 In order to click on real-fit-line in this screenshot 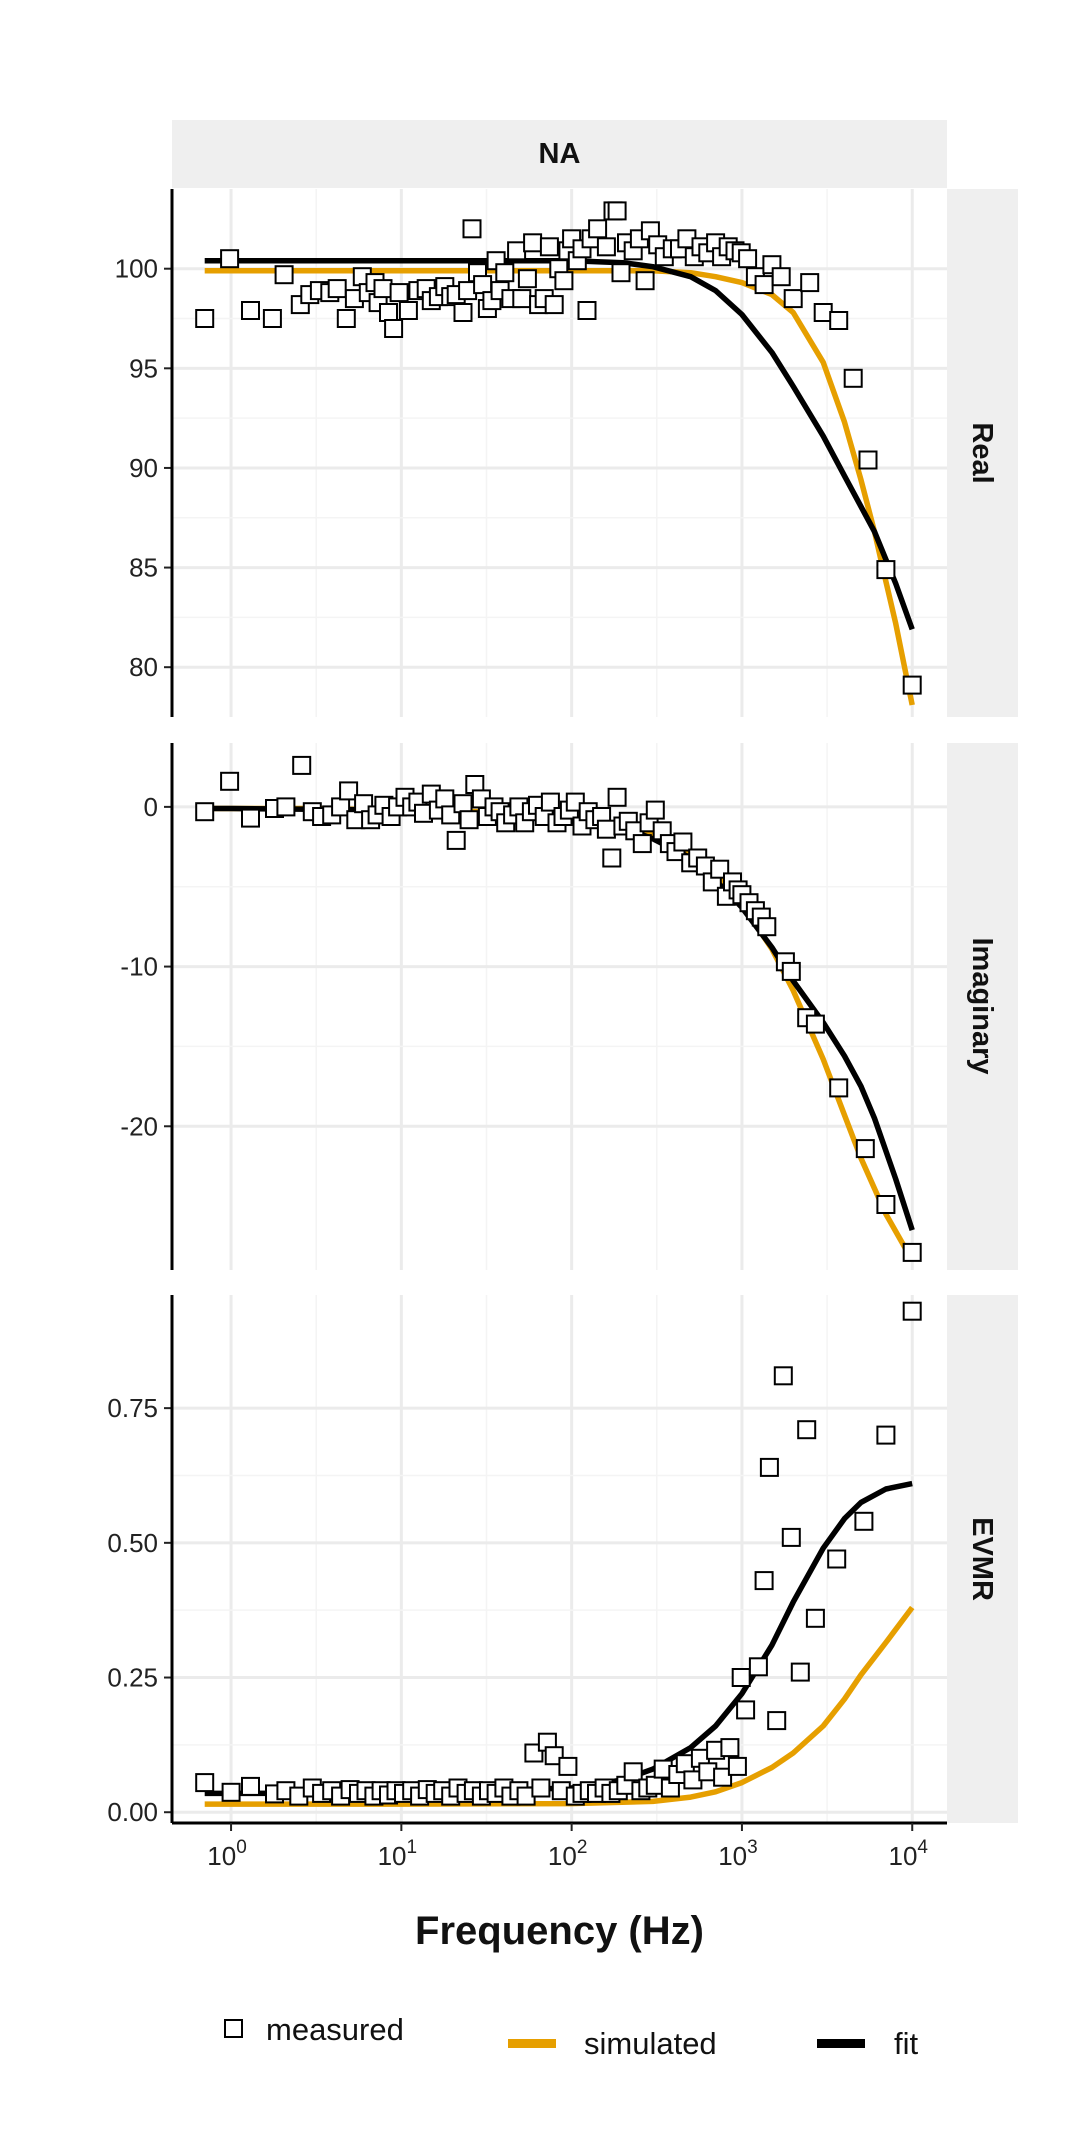, I will do `click(559, 444)`.